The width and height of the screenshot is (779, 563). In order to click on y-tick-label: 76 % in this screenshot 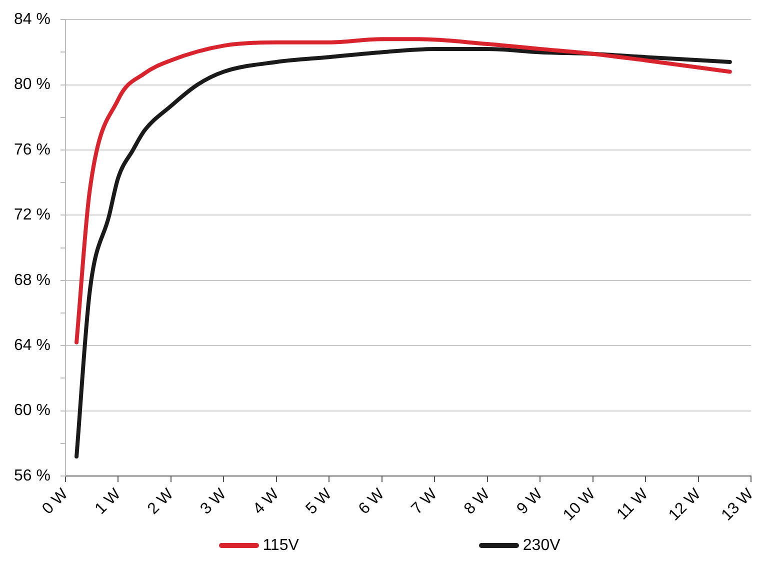, I will do `click(32, 149)`.